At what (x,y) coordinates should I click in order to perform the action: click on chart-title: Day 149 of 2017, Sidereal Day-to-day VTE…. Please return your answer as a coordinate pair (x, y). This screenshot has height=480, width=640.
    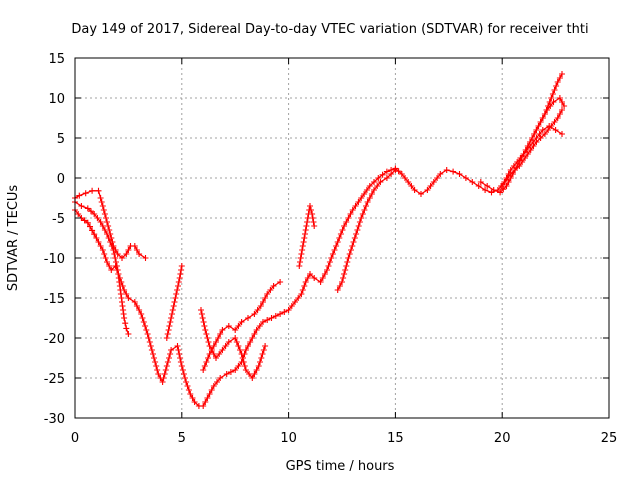
    Looking at the image, I should click on (329, 29).